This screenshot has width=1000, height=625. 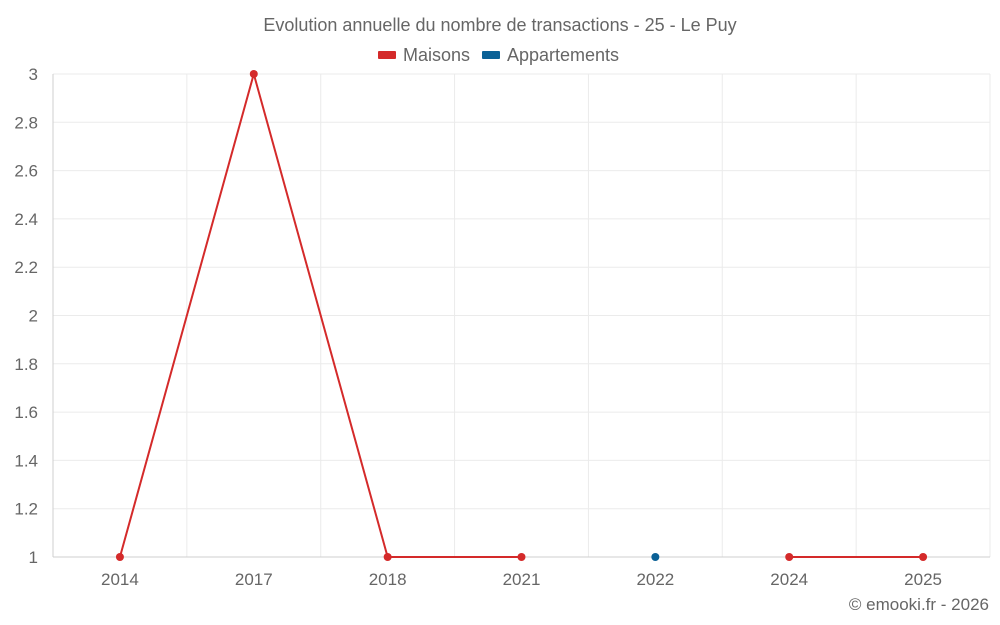 What do you see at coordinates (26, 509) in the screenshot?
I see `y-tick-label: 1.2` at bounding box center [26, 509].